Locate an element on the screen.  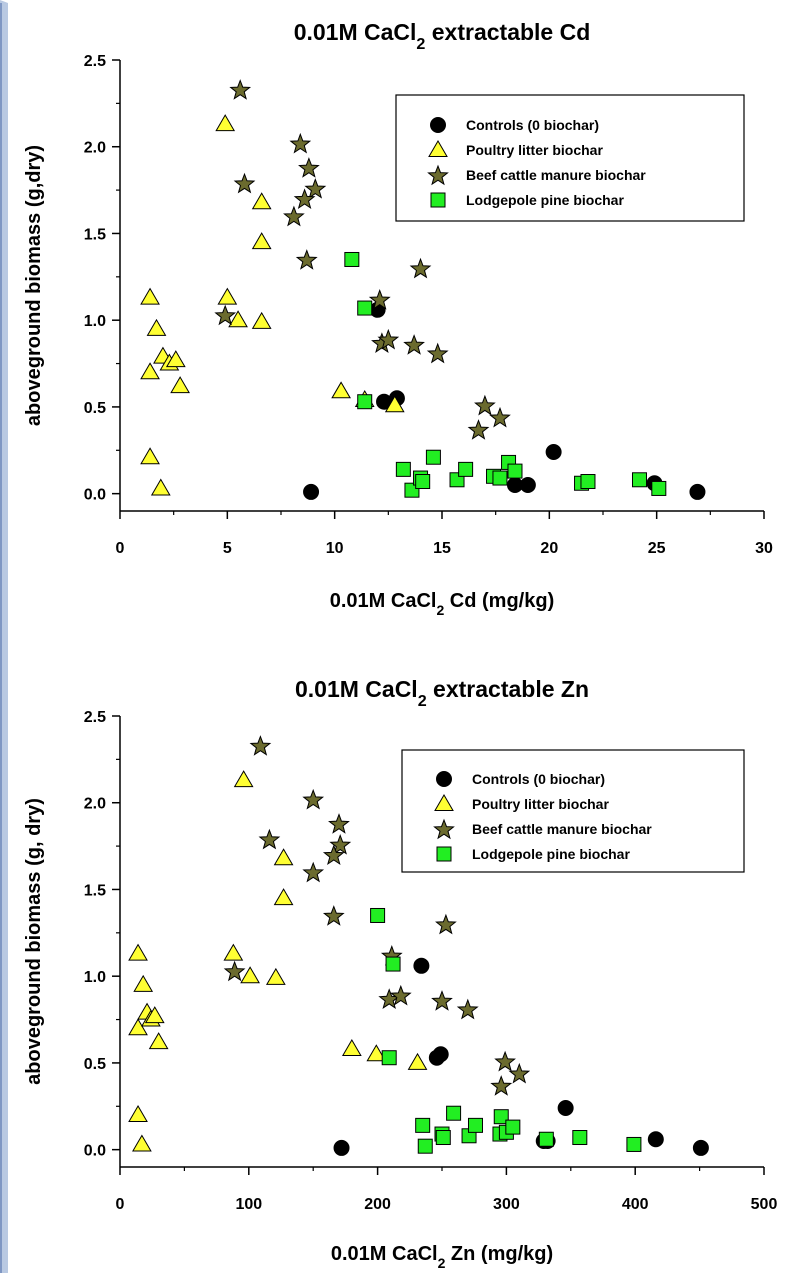
x-tick-label: 100 is located at coordinates (248, 1204).